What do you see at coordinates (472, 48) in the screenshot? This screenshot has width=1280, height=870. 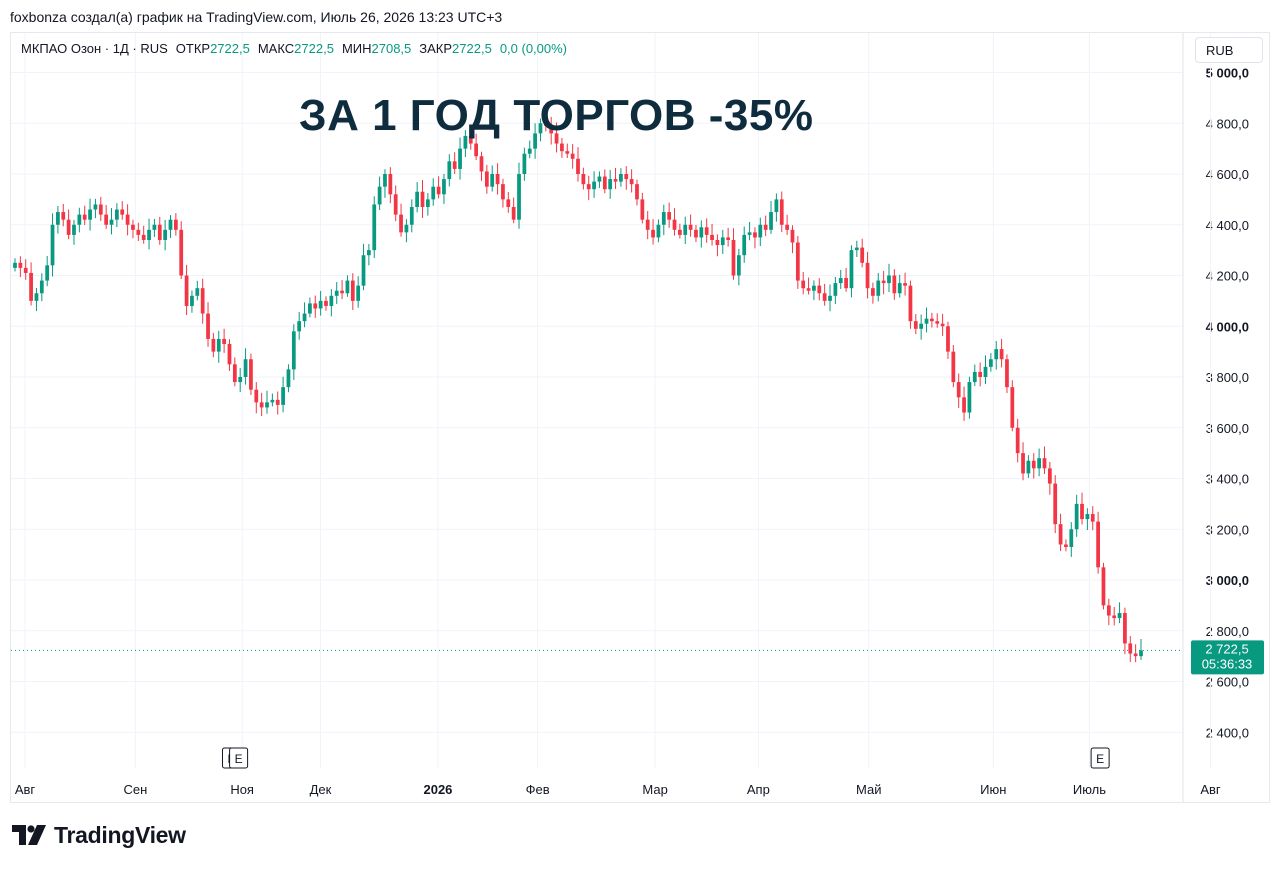 I see `close-value: 2722,5` at bounding box center [472, 48].